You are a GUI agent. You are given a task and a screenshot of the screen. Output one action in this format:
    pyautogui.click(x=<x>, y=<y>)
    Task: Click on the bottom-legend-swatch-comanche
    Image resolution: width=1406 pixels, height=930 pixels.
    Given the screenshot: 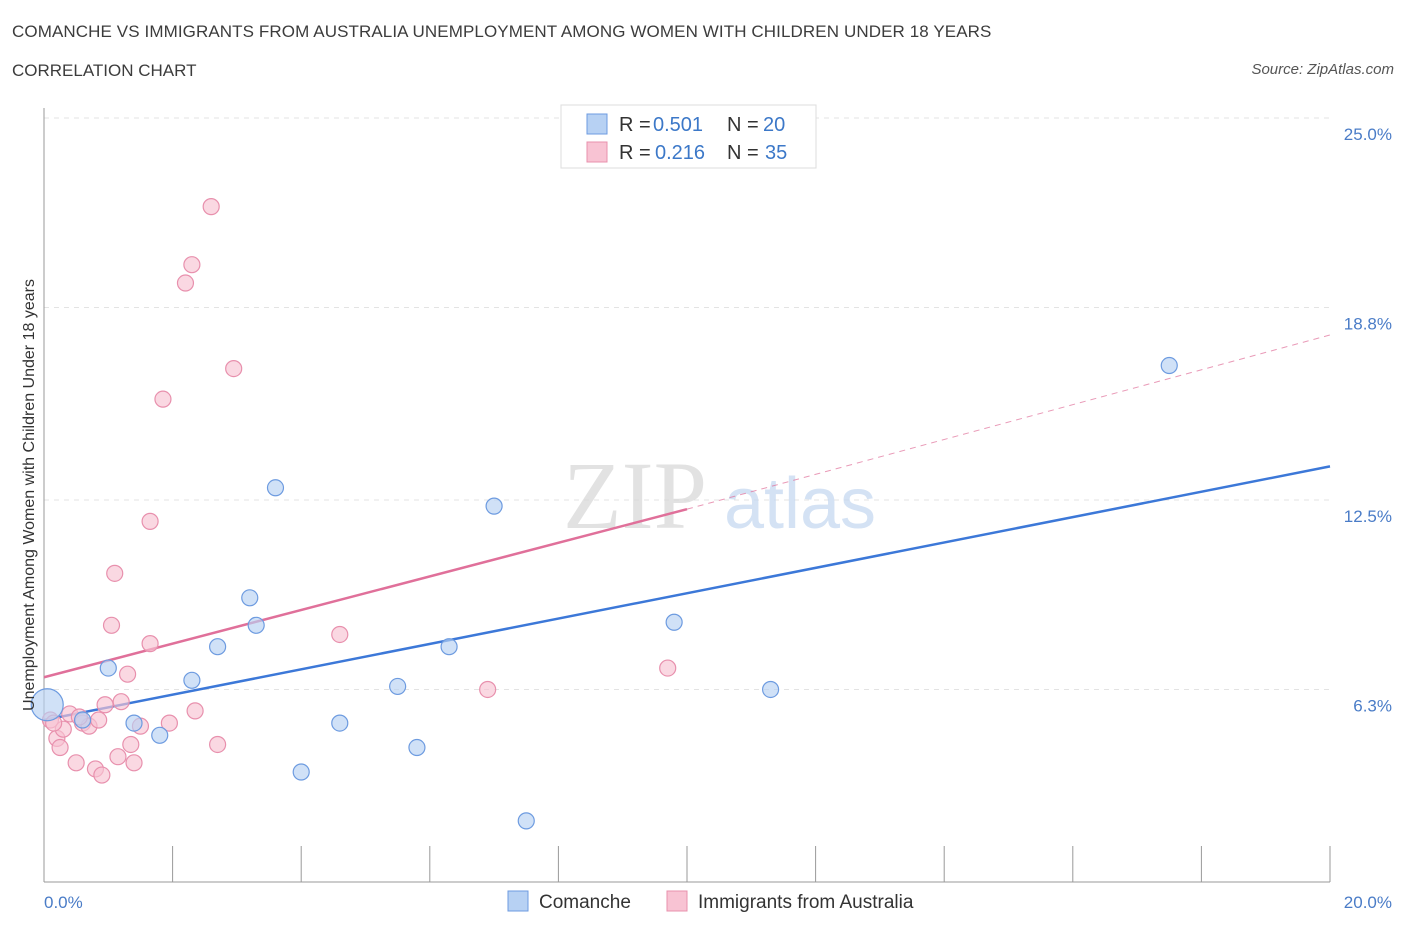 What is the action you would take?
    pyautogui.click(x=518, y=901)
    